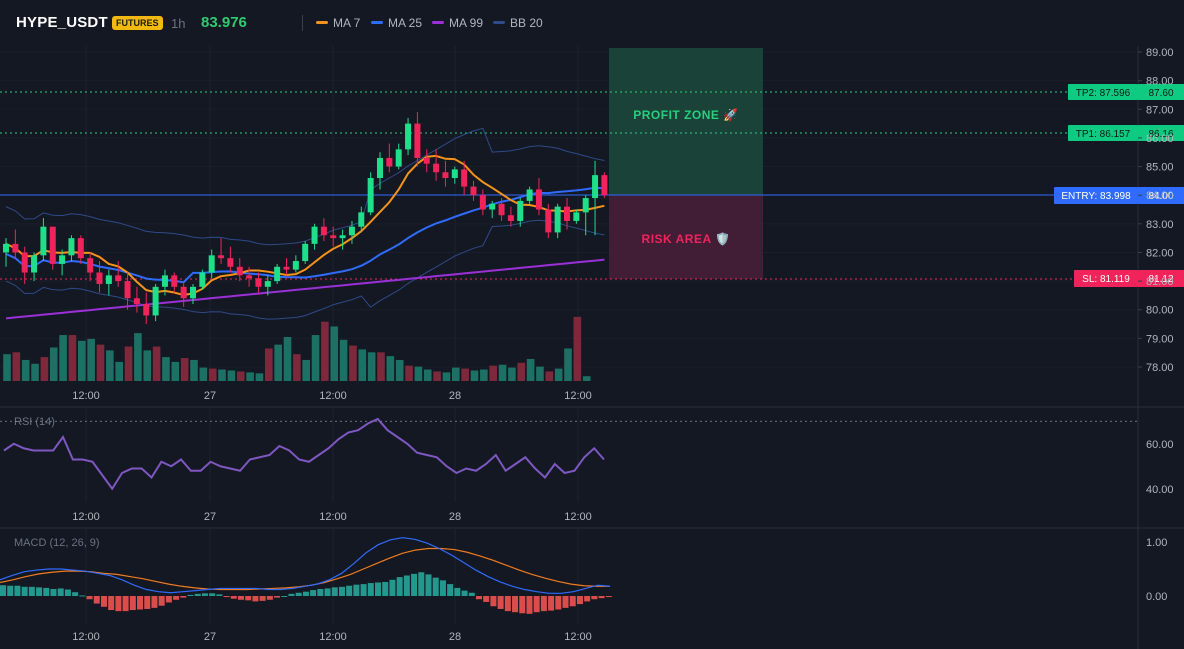  I want to click on tp2-axis-tag, so click(1161, 92).